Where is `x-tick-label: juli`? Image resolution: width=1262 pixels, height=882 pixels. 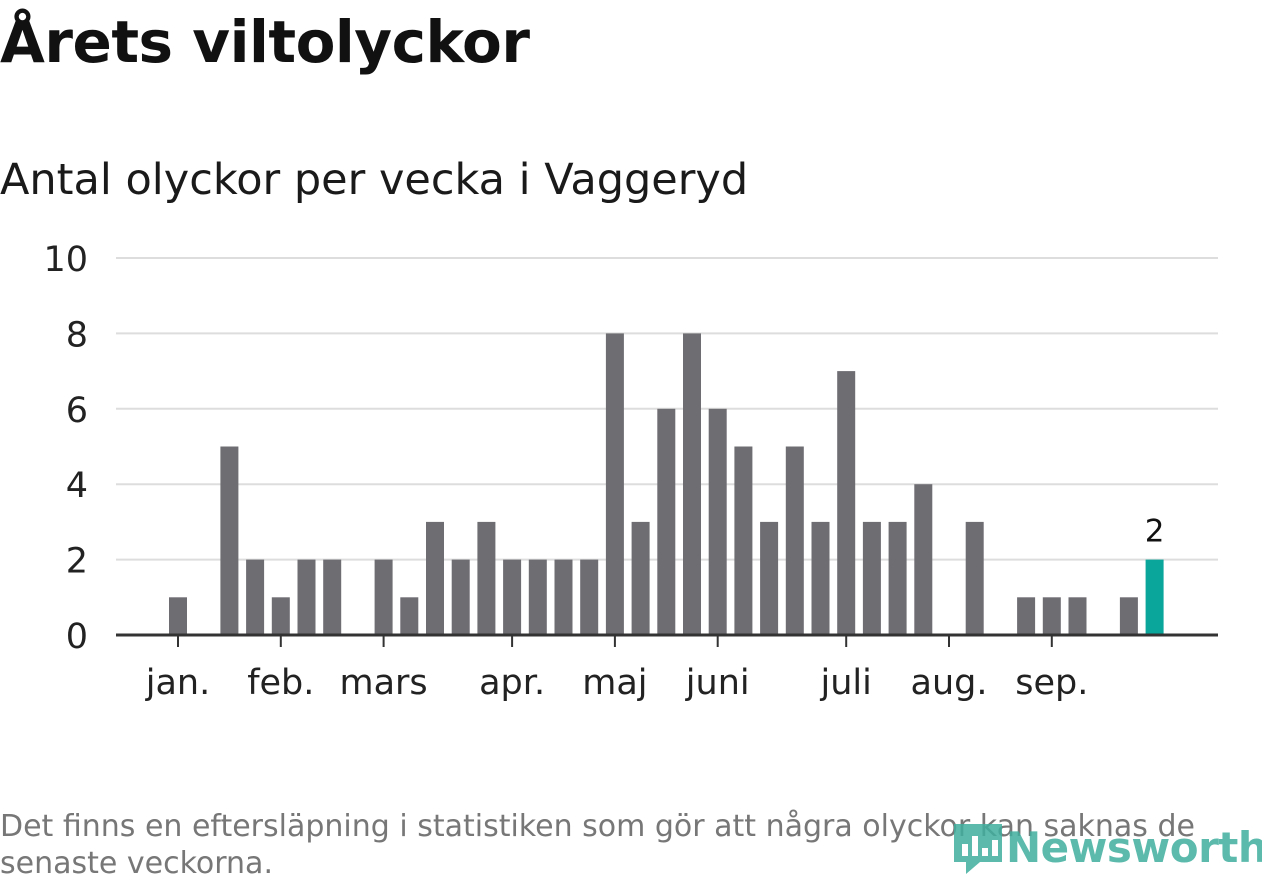
x-tick-label: juli is located at coordinates (846, 683).